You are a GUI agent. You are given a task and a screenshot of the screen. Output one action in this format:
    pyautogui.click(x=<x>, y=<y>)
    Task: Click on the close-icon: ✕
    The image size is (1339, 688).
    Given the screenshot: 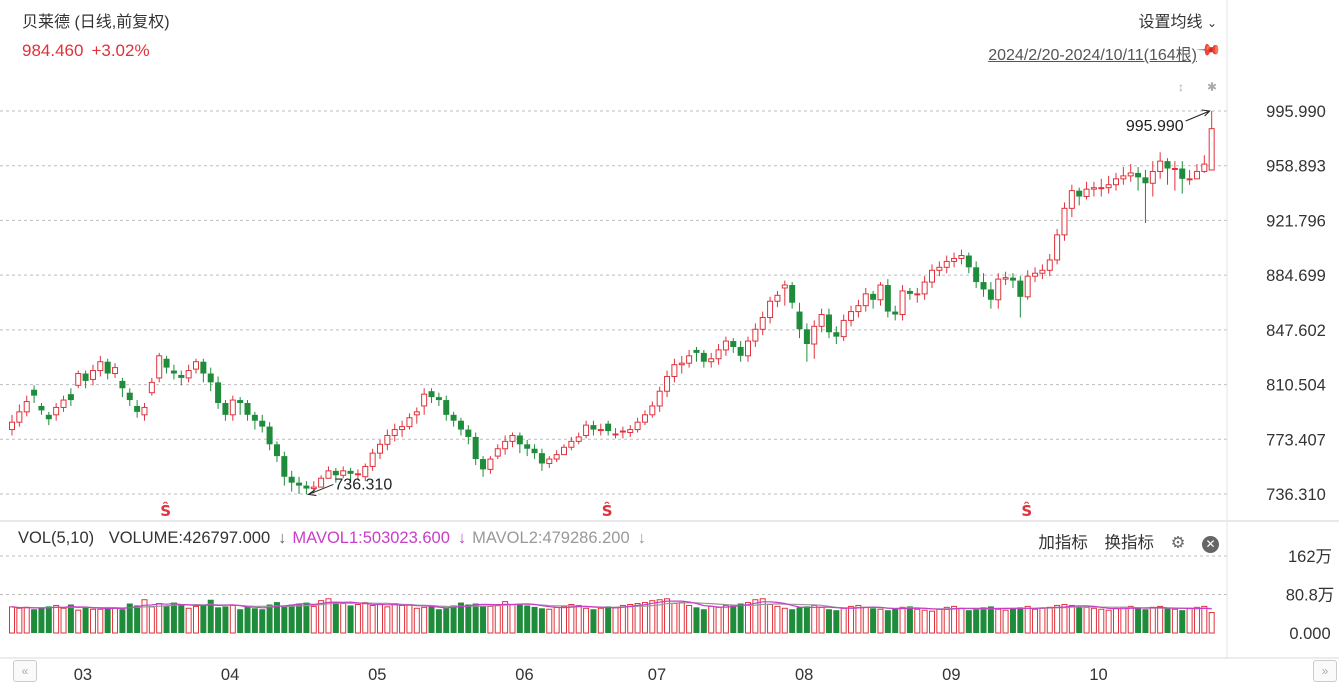 What is the action you would take?
    pyautogui.click(x=1210, y=544)
    